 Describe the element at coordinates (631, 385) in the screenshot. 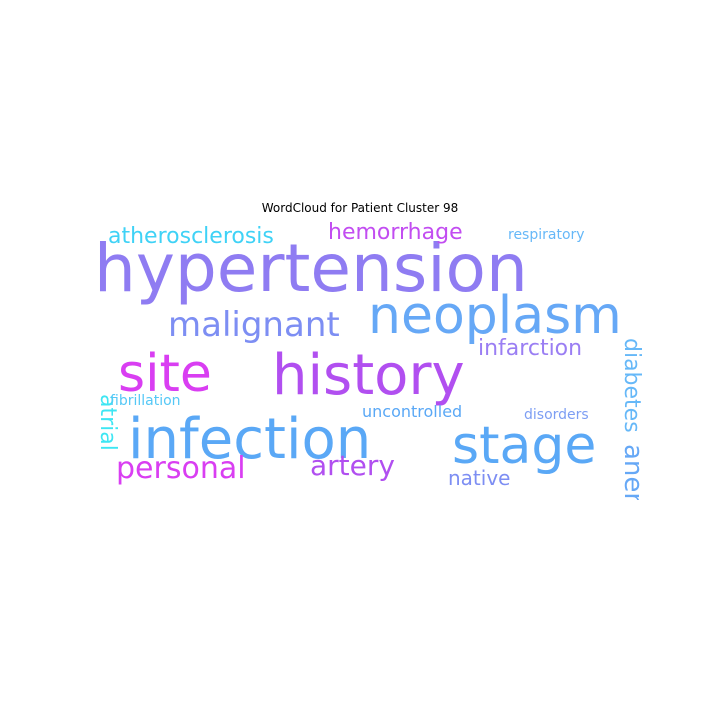

I see `word-diabetes: diabetes` at that location.